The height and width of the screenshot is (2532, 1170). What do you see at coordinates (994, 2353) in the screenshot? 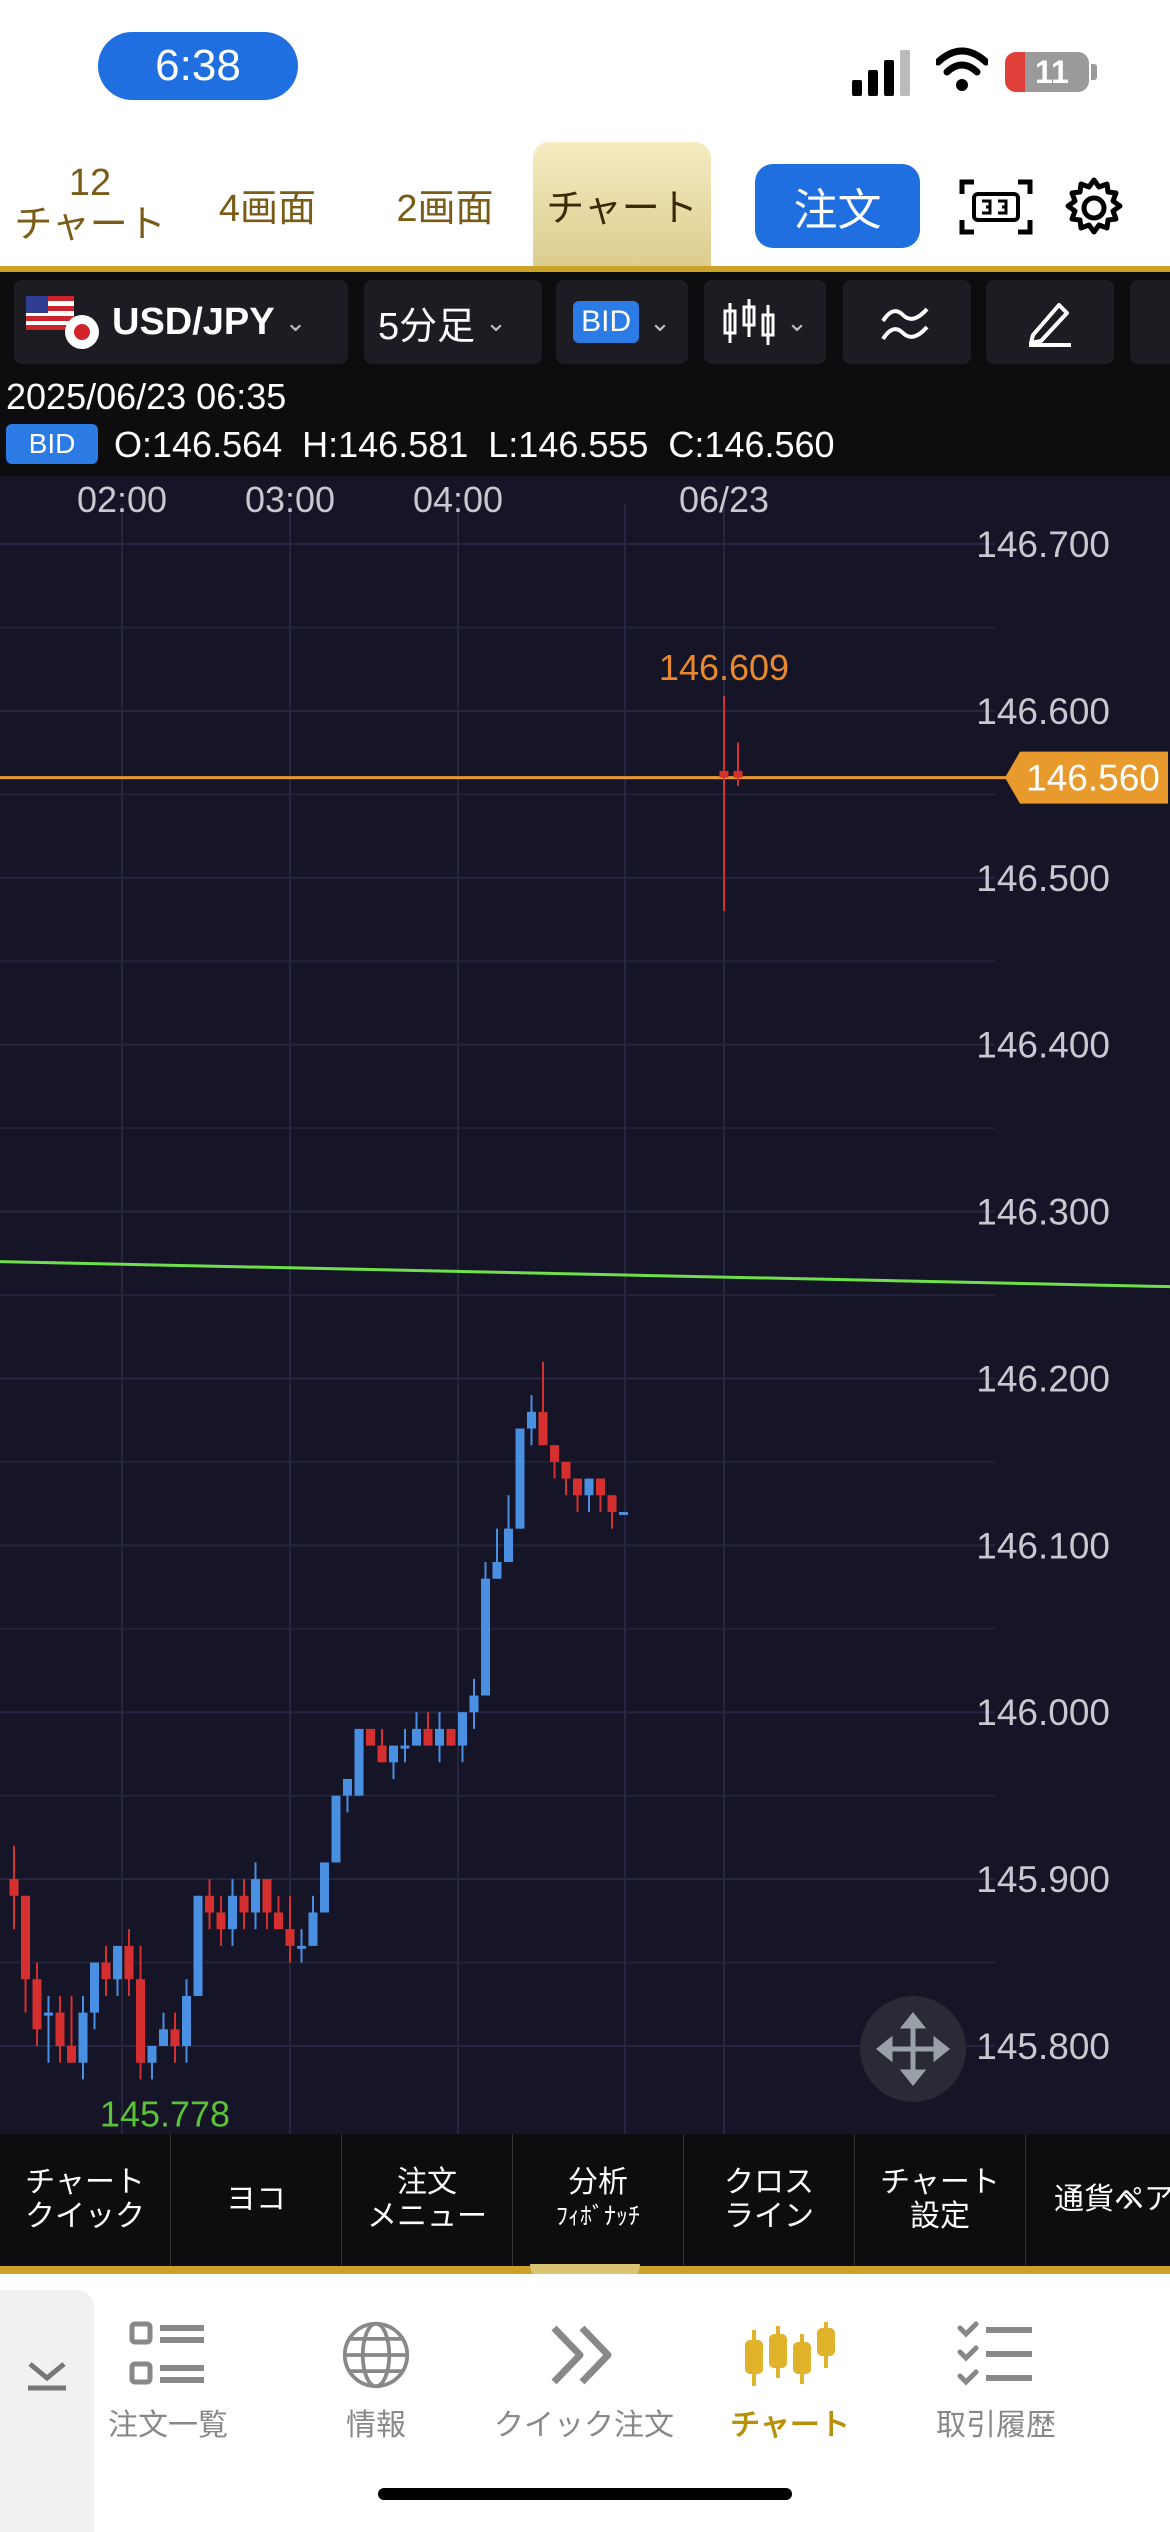
I see `checklist-icon` at bounding box center [994, 2353].